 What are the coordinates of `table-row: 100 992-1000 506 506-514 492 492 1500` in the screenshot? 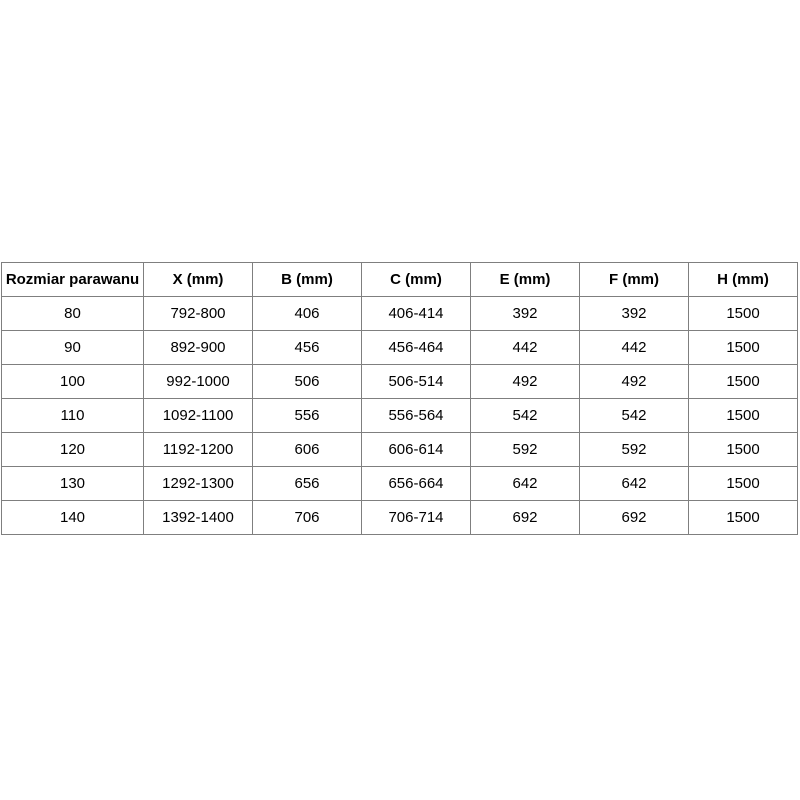 It's located at (399, 381).